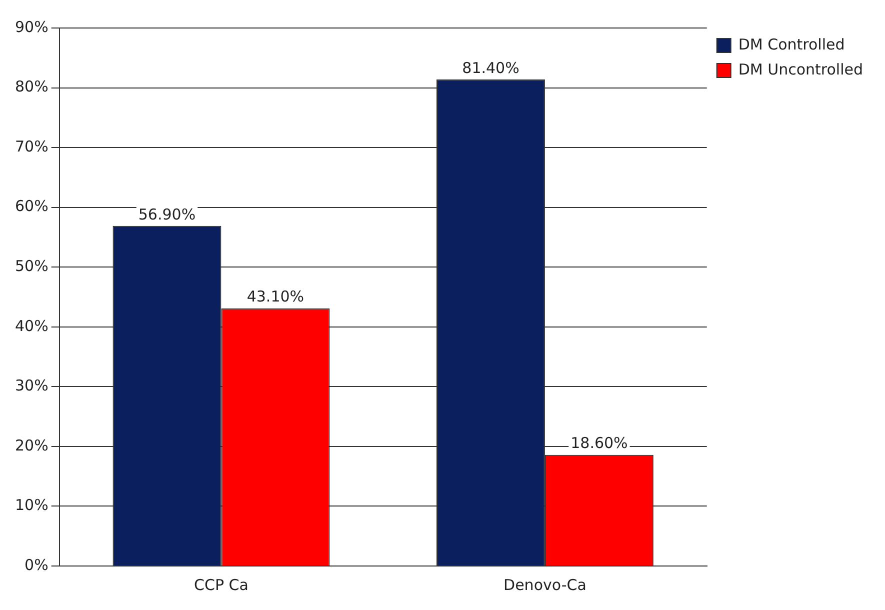 This screenshot has width=885, height=610. Describe the element at coordinates (31, 206) in the screenshot. I see `y-tick-label: 60%` at that location.